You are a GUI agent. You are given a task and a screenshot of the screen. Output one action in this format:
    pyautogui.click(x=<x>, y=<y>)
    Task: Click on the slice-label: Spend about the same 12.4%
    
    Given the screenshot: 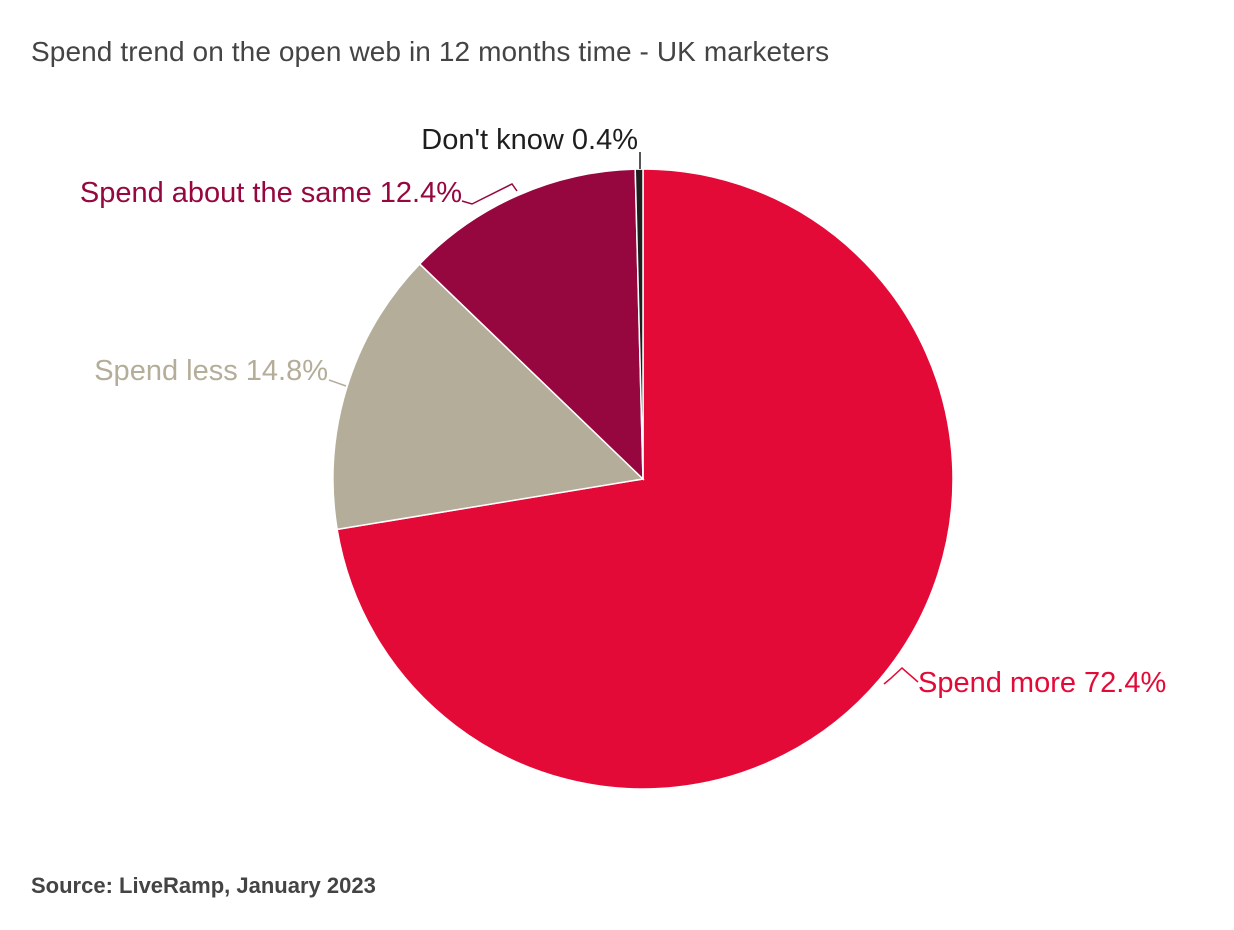 What is the action you would take?
    pyautogui.click(x=271, y=193)
    